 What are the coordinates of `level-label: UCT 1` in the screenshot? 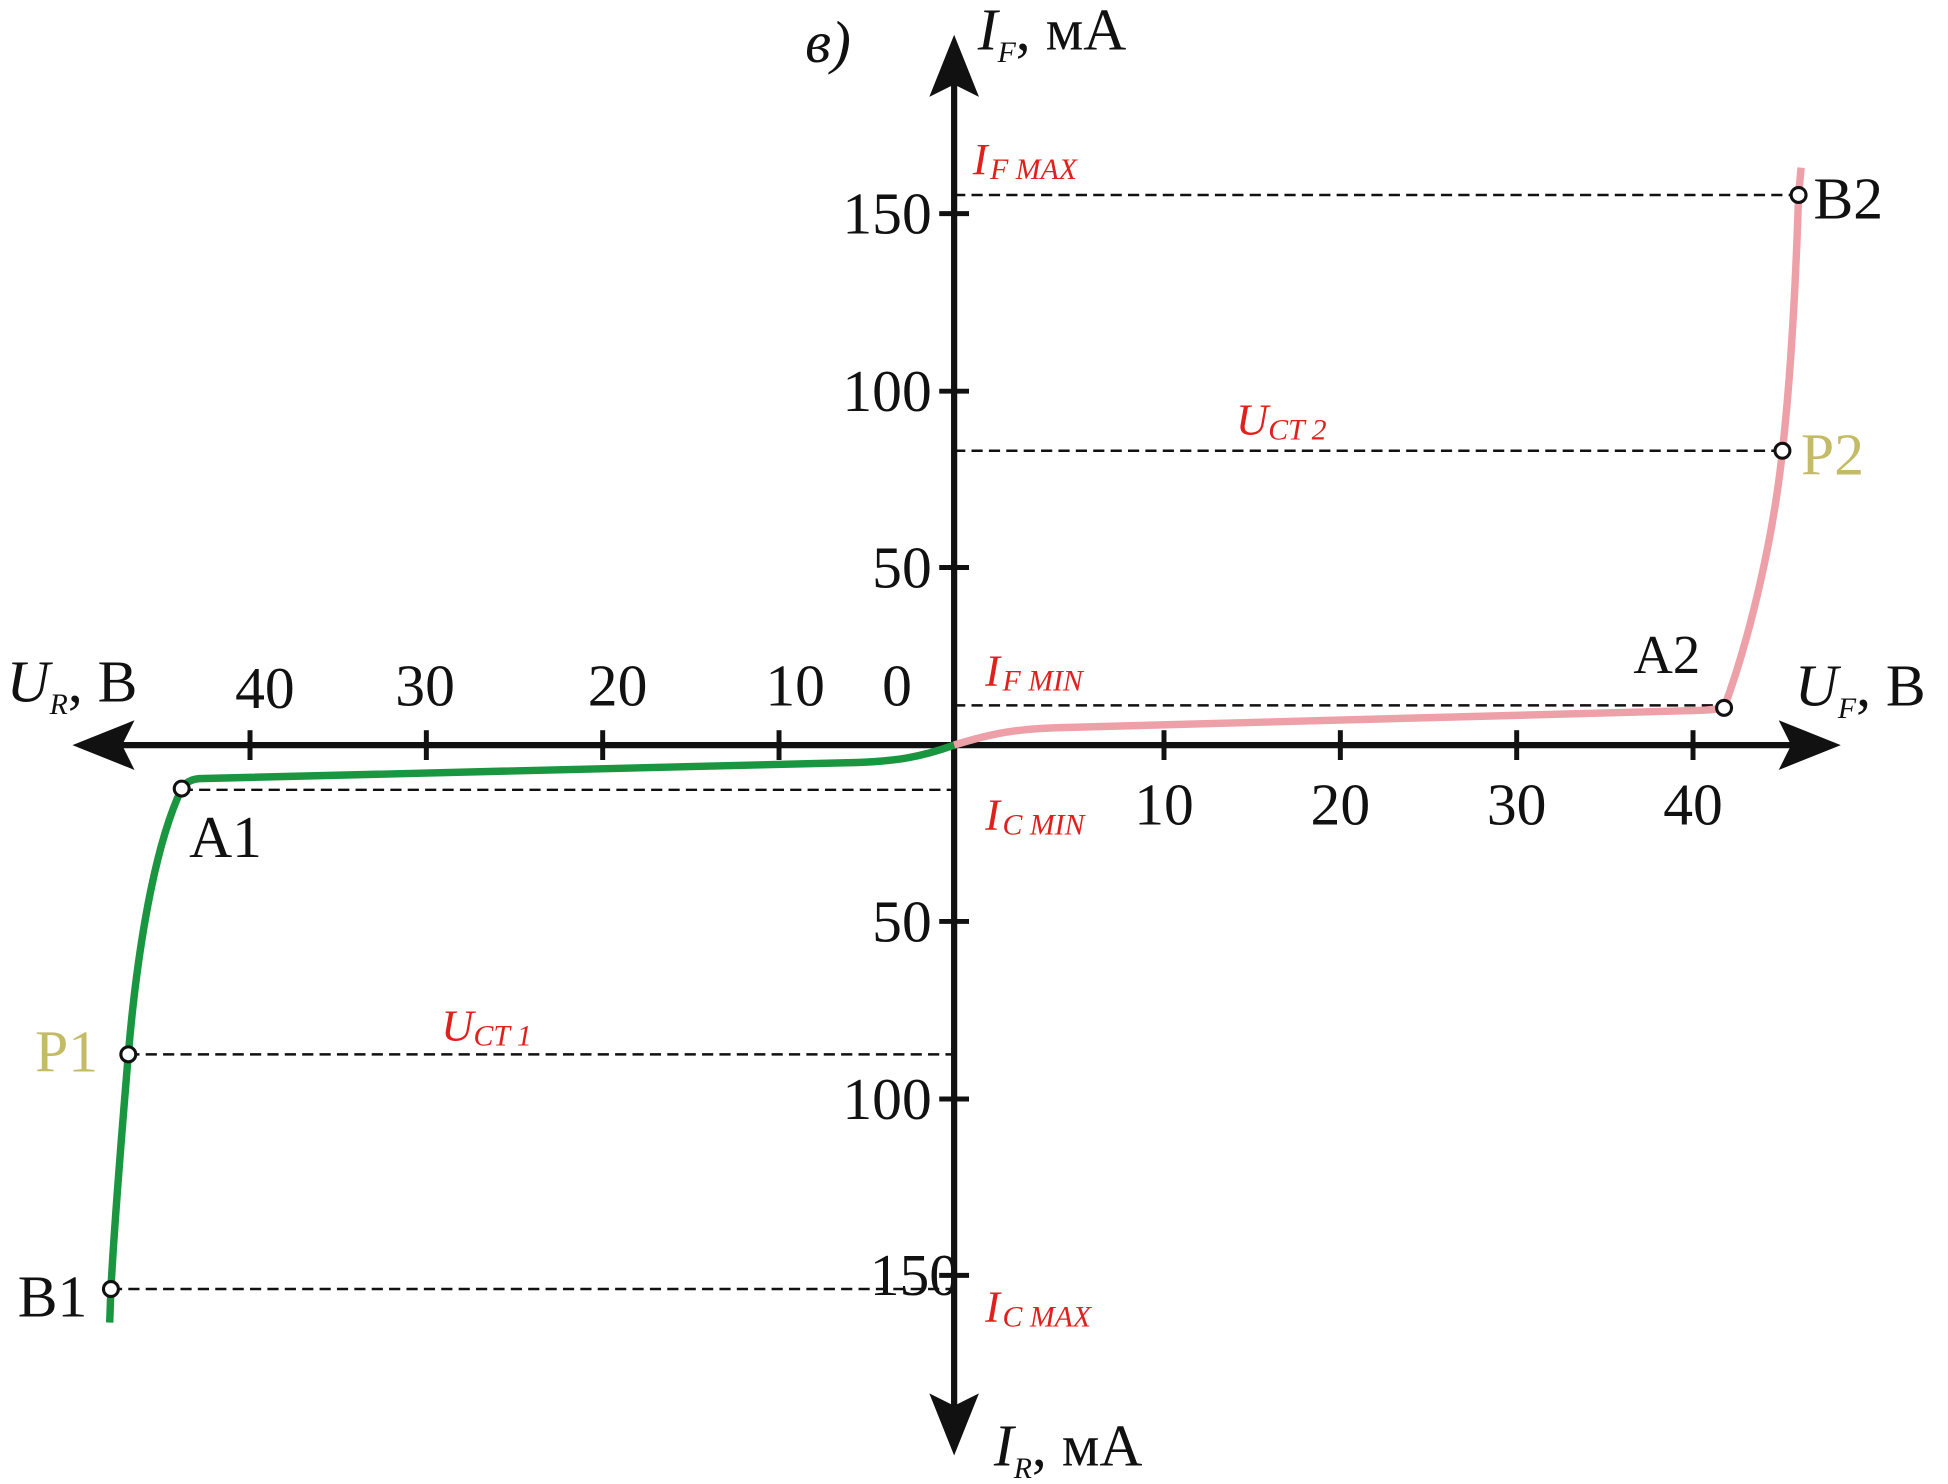 It's located at (486, 1027).